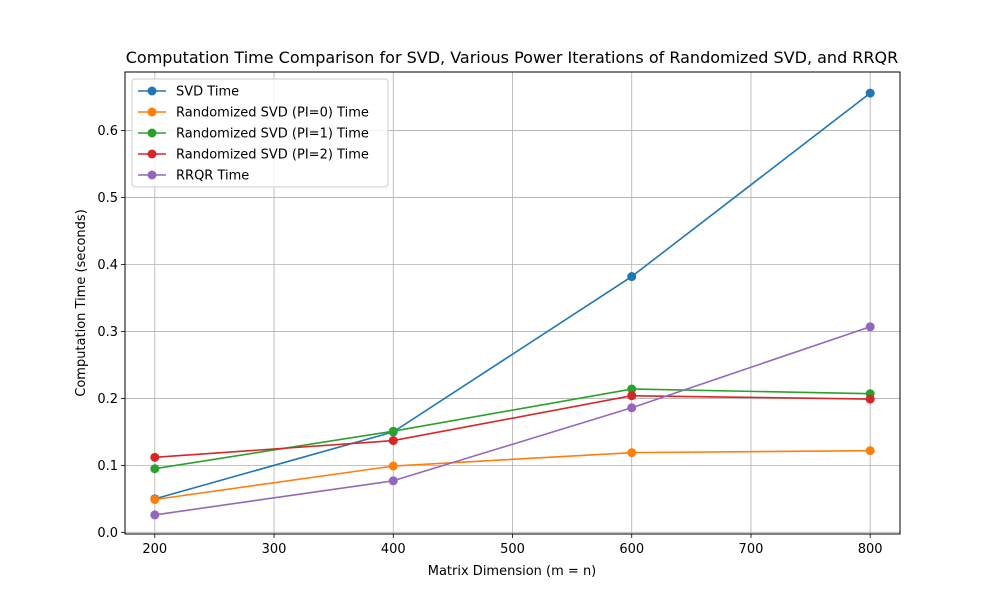 This screenshot has height=600, width=1000. I want to click on y-tick-label: 0.5, so click(107, 198).